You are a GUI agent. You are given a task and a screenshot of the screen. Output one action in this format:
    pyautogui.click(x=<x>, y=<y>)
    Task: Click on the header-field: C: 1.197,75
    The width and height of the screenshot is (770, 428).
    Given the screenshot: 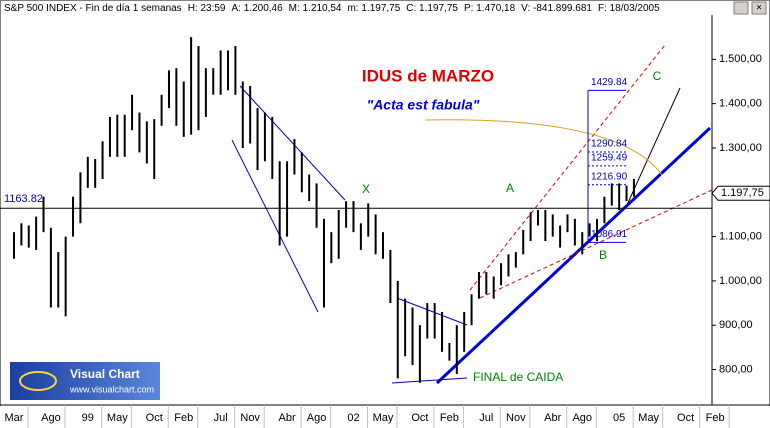 What is the action you would take?
    pyautogui.click(x=432, y=8)
    